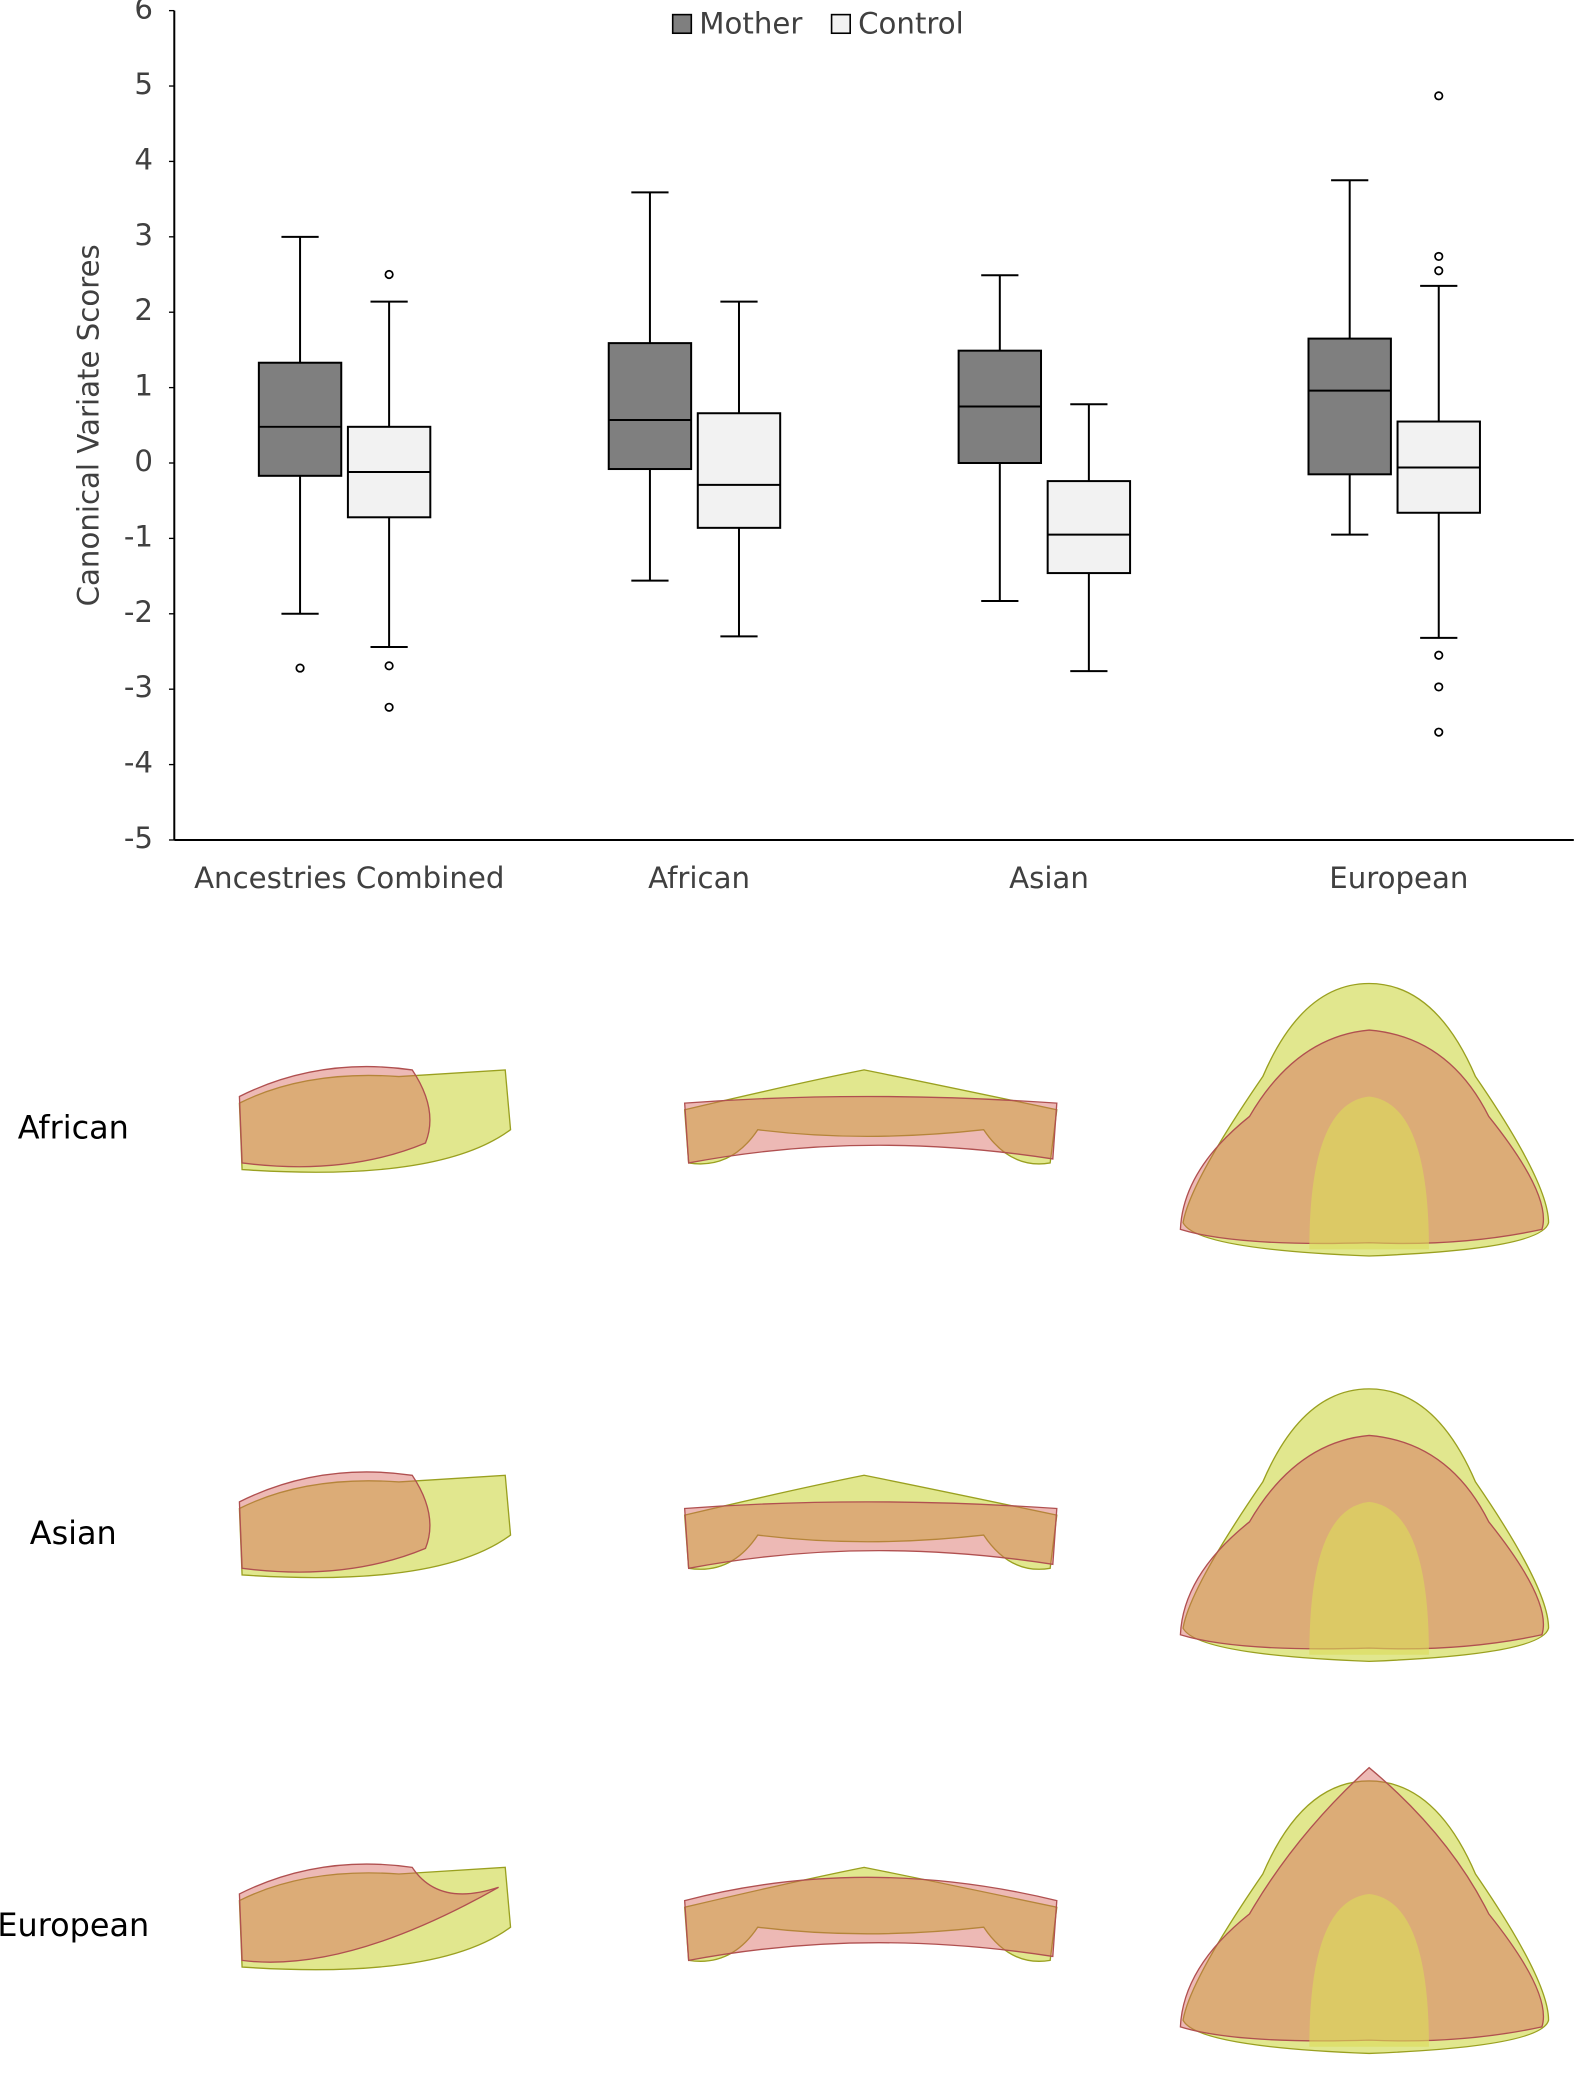 This screenshot has height=2084, width=1574. I want to click on x-tick-label: African, so click(699, 878).